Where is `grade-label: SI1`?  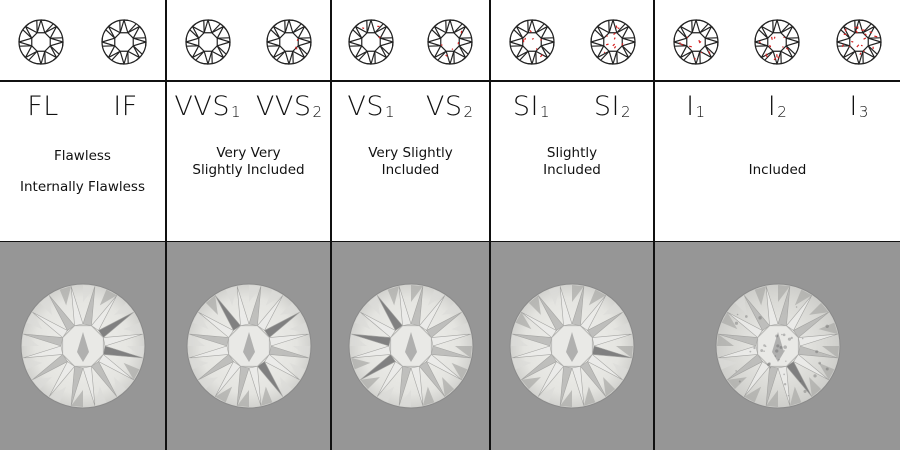
grade-label: SI1 is located at coordinates (531, 106).